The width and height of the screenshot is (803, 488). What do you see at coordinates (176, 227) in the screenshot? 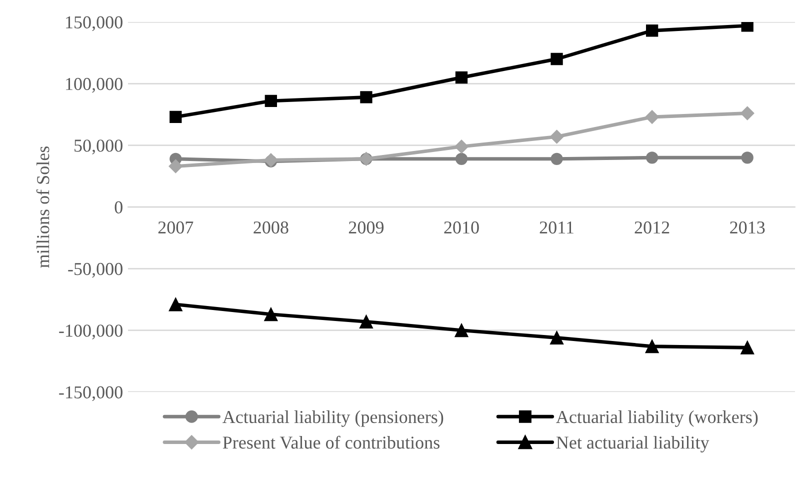
I see `x-tick-label: 2007` at bounding box center [176, 227].